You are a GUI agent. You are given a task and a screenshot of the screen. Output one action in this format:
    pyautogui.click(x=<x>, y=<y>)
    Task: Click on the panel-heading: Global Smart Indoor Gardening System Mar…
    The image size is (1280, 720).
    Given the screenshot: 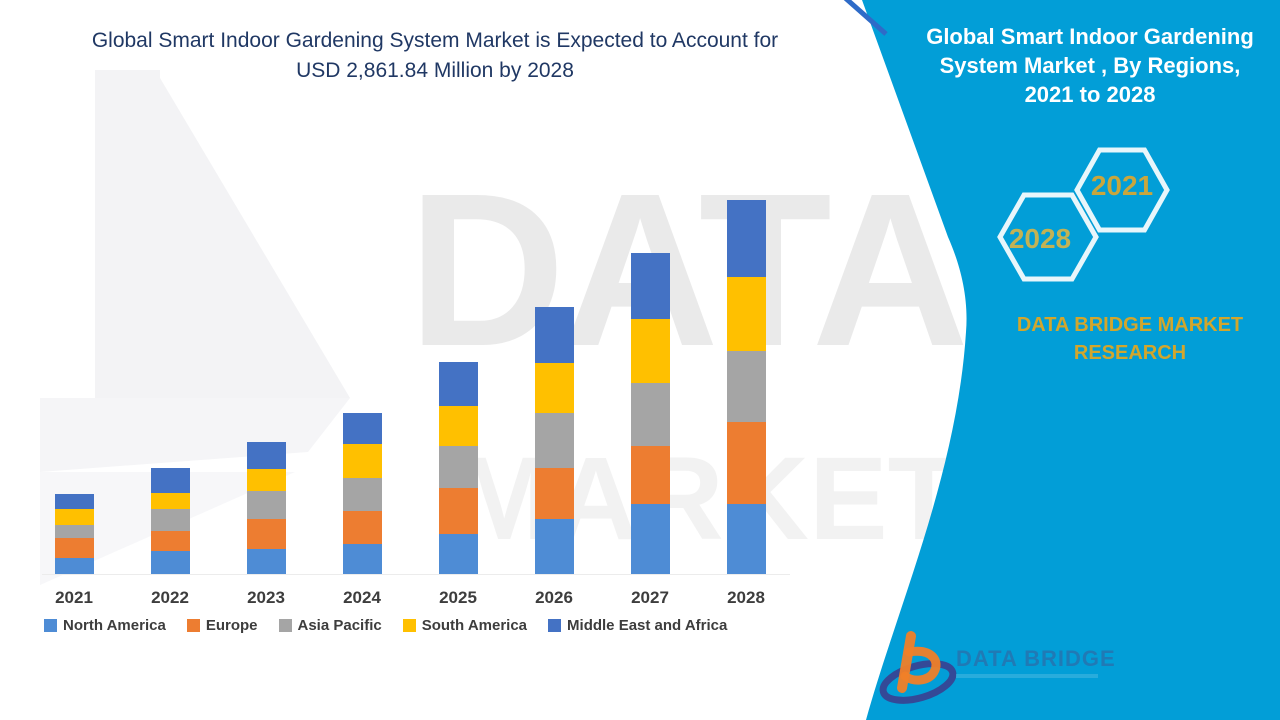 What is the action you would take?
    pyautogui.click(x=1090, y=65)
    